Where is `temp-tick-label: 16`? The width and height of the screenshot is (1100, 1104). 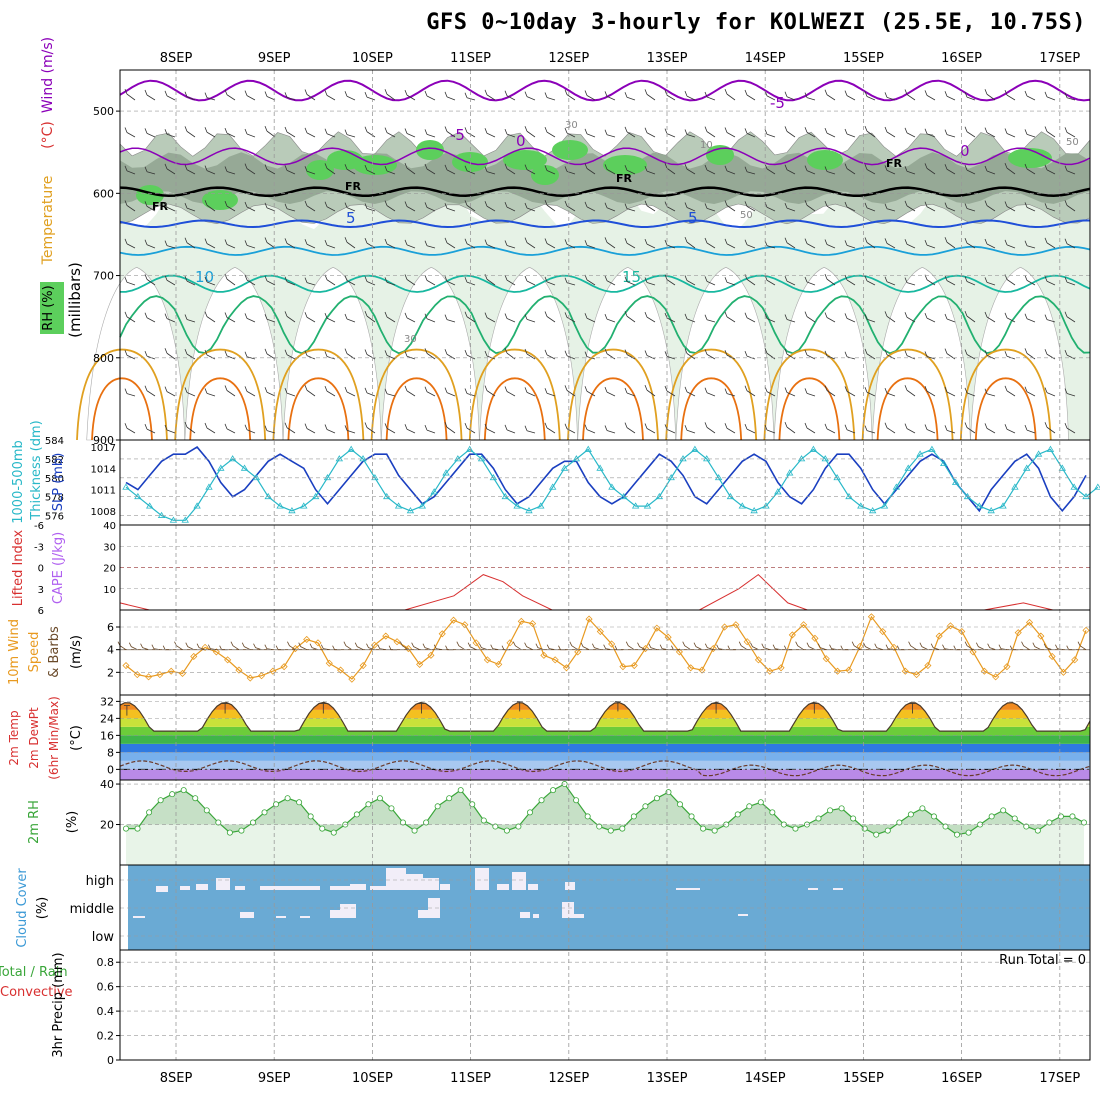
temp-tick-label: 16 is located at coordinates (107, 735).